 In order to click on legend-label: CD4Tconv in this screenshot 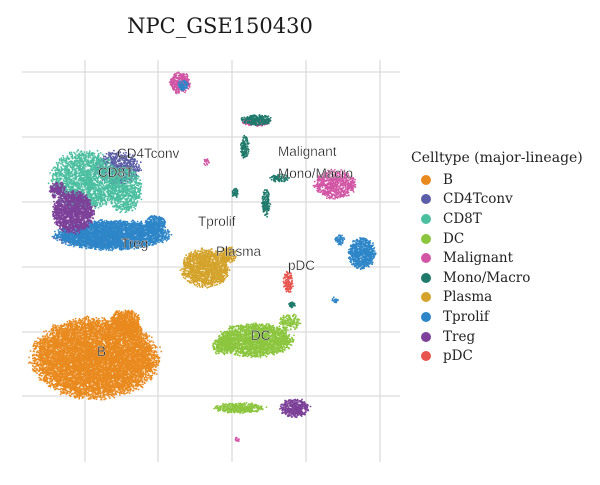, I will do `click(478, 199)`.